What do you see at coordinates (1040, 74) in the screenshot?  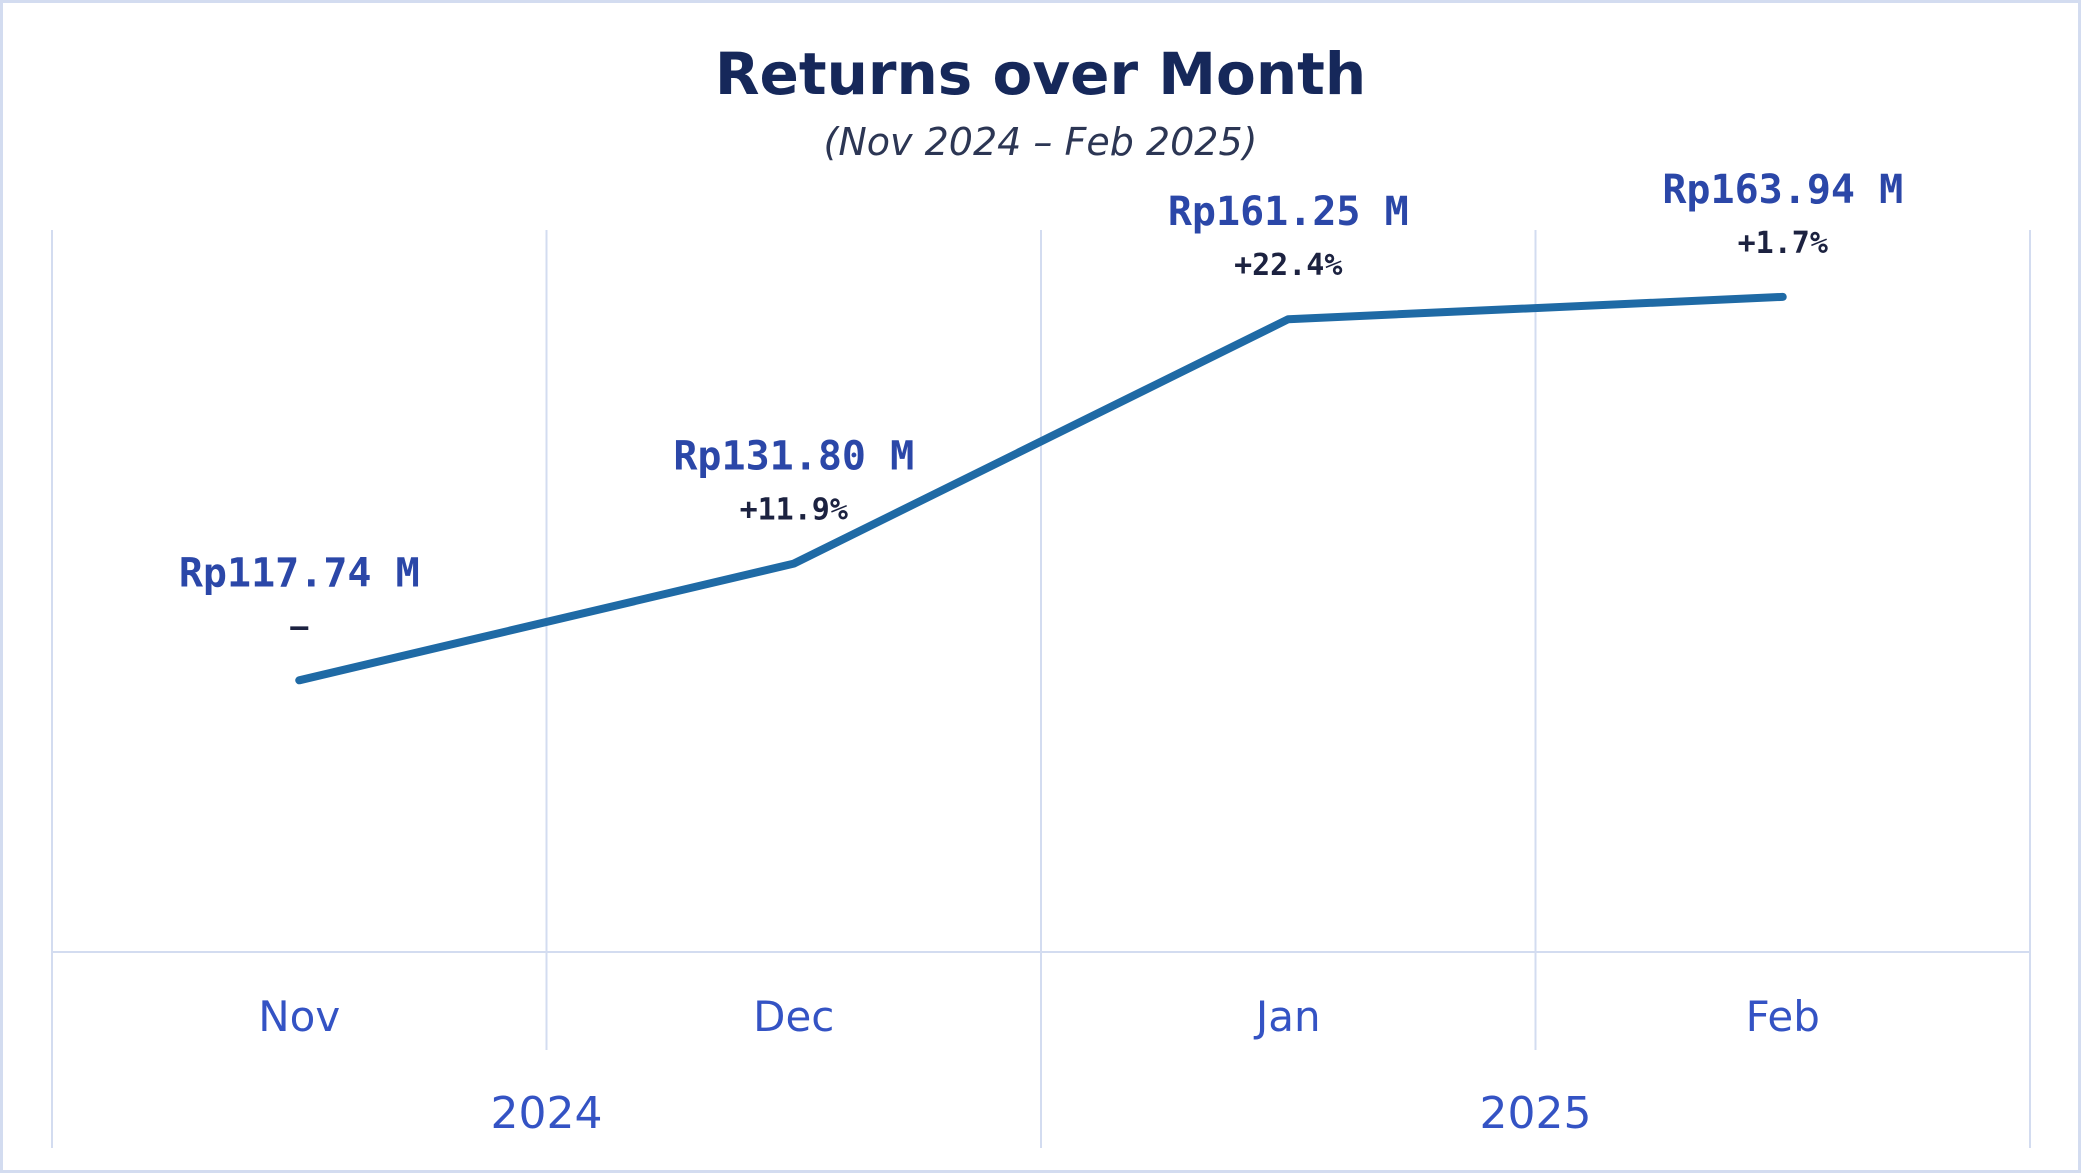 I see `chart-title: Returns over Month` at bounding box center [1040, 74].